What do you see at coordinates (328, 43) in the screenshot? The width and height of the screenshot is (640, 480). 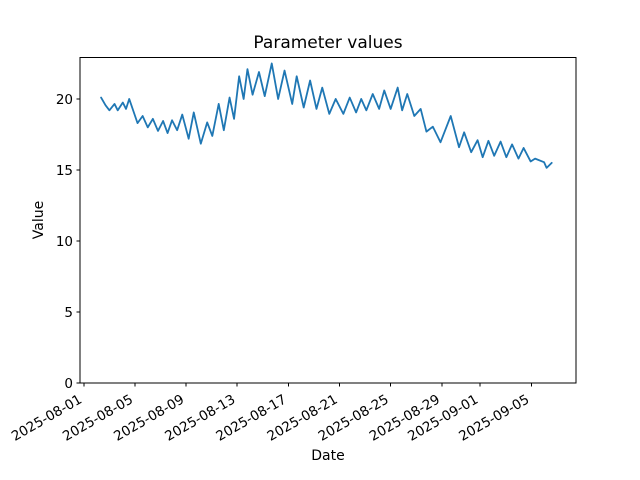 I see `chart-title: Parameter values` at bounding box center [328, 43].